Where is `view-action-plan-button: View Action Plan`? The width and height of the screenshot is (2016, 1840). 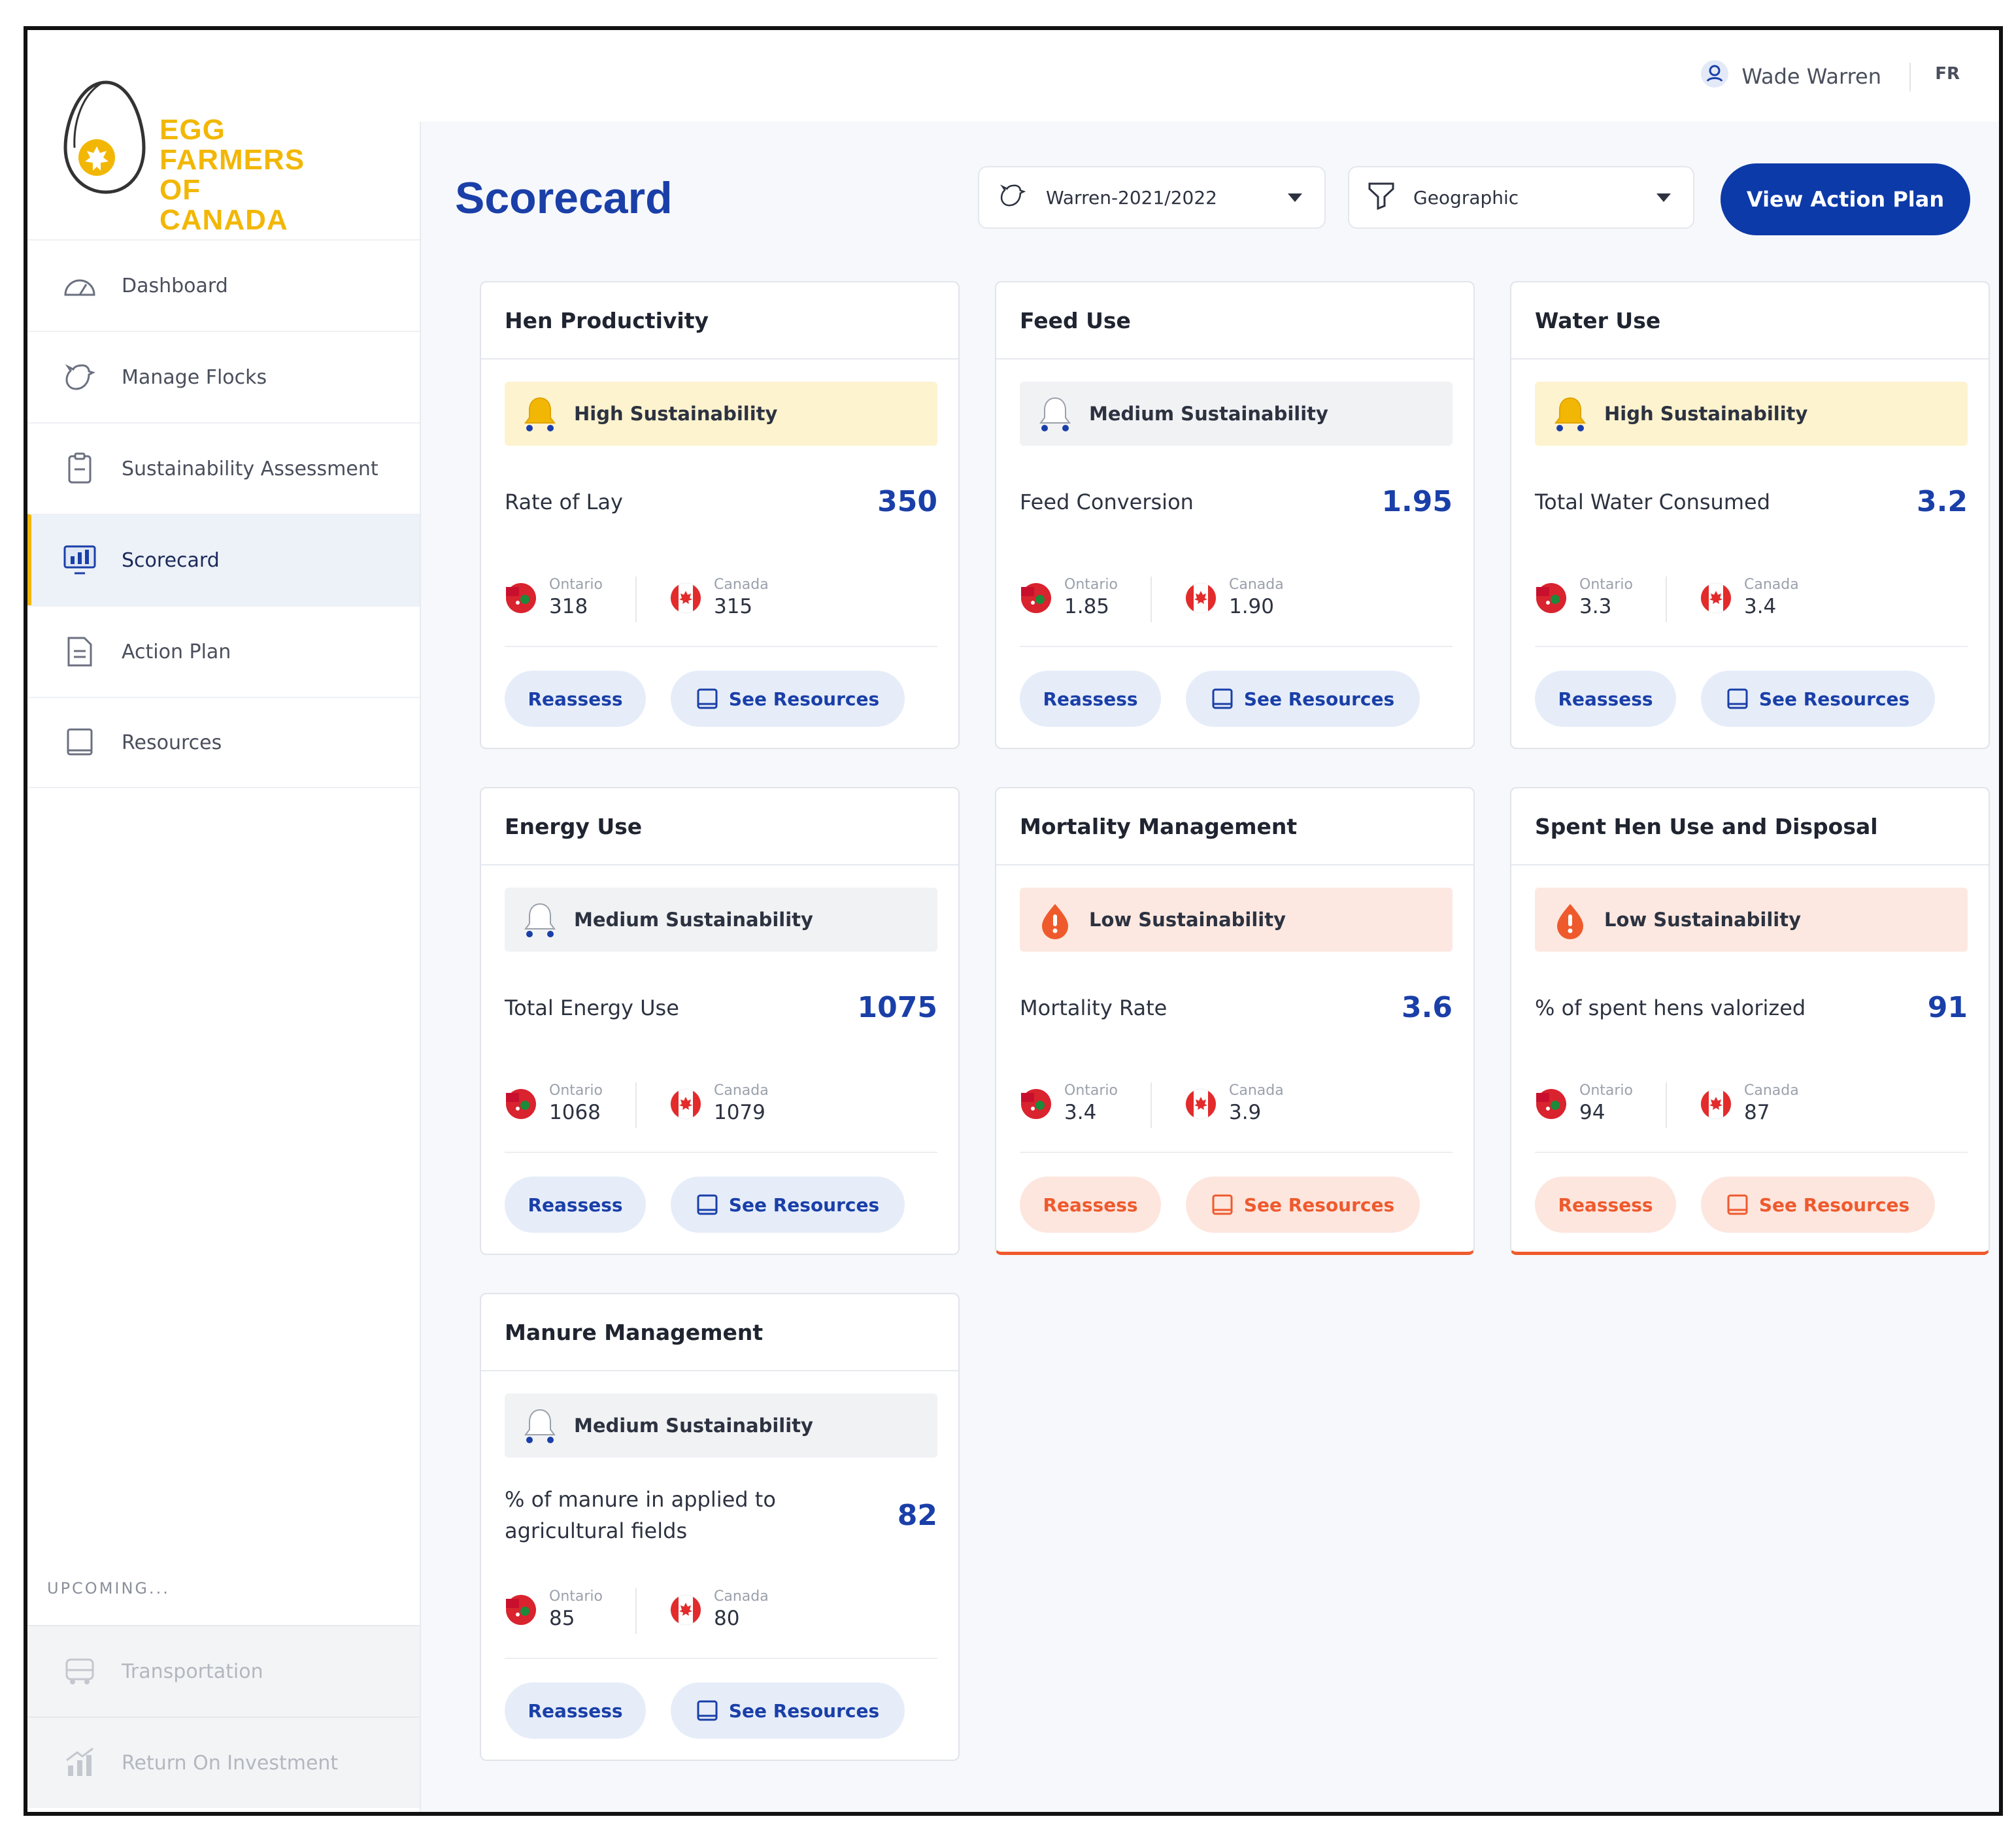
view-action-plan-button: View Action Plan is located at coordinates (1845, 199).